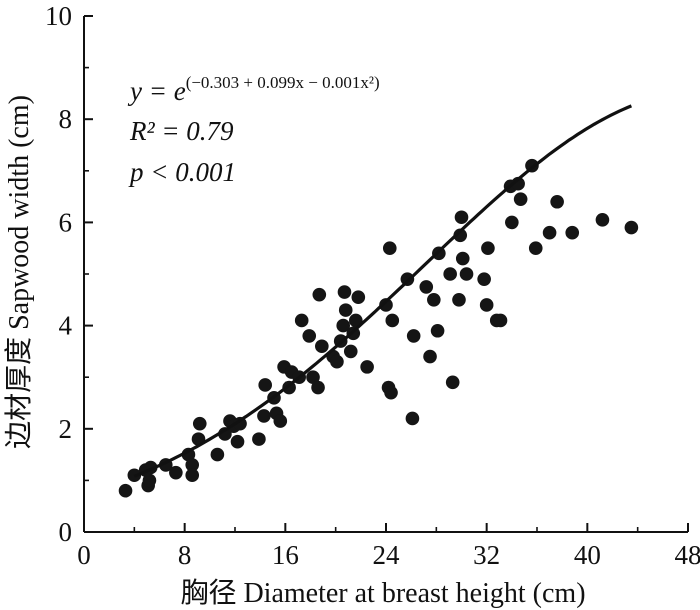 This screenshot has width=700, height=610. What do you see at coordinates (387, 555) in the screenshot?
I see `x-tick-label: 24` at bounding box center [387, 555].